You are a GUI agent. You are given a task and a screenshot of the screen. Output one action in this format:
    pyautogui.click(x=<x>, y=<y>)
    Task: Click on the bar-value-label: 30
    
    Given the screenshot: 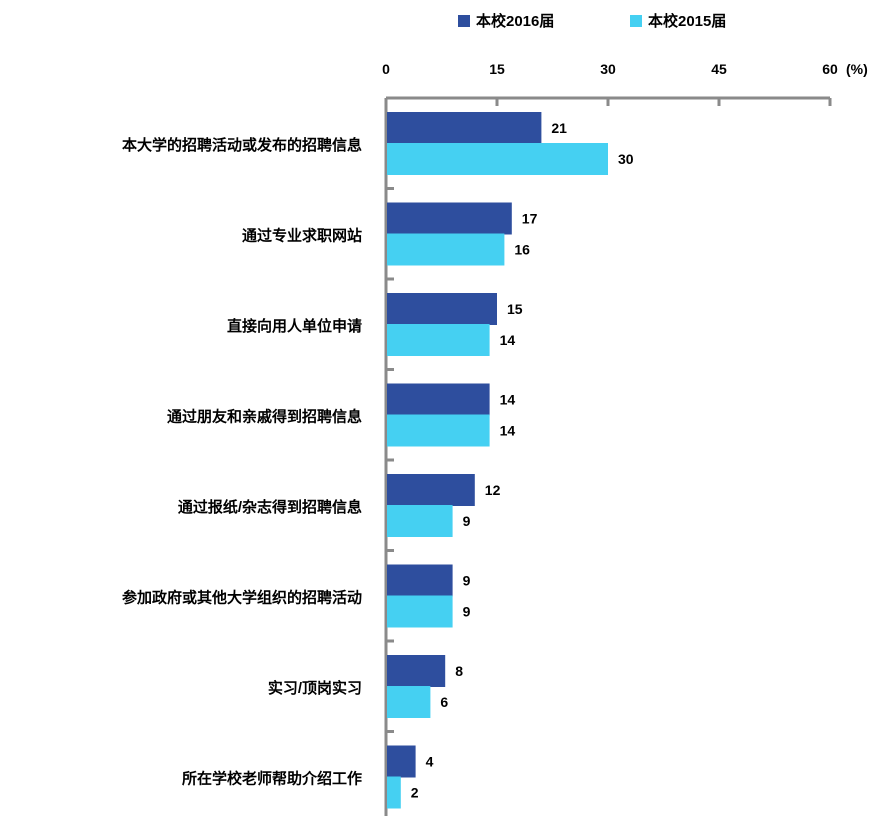 What is the action you would take?
    pyautogui.click(x=626, y=159)
    